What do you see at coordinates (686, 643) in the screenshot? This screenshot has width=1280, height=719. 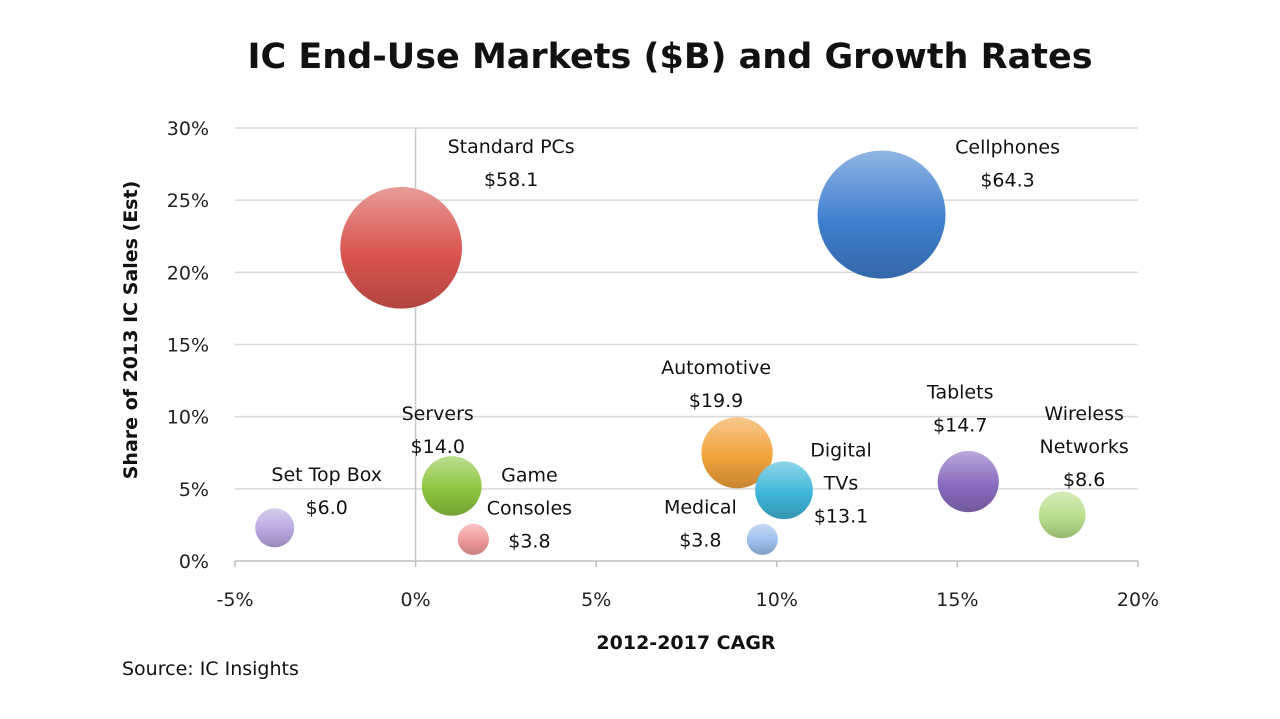 I see `x-axis-title: 2012-2017 CAGR` at bounding box center [686, 643].